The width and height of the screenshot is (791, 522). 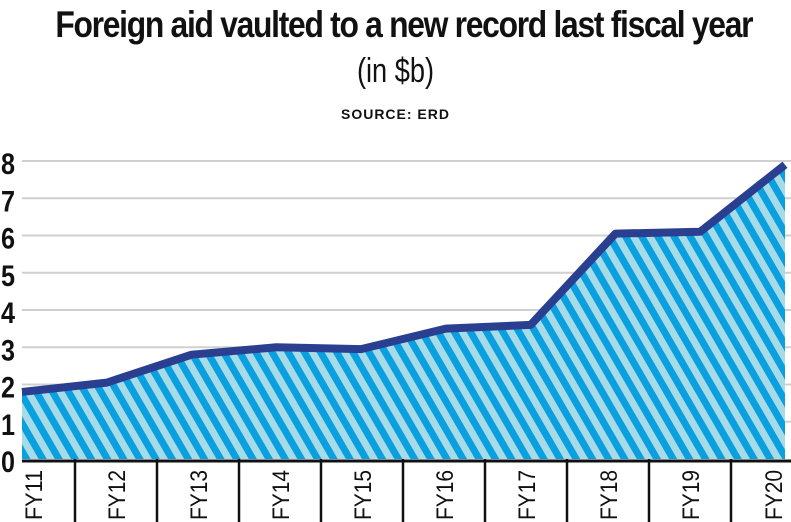 What do you see at coordinates (395, 71) in the screenshot?
I see `chart-subtitle: (in $b)` at bounding box center [395, 71].